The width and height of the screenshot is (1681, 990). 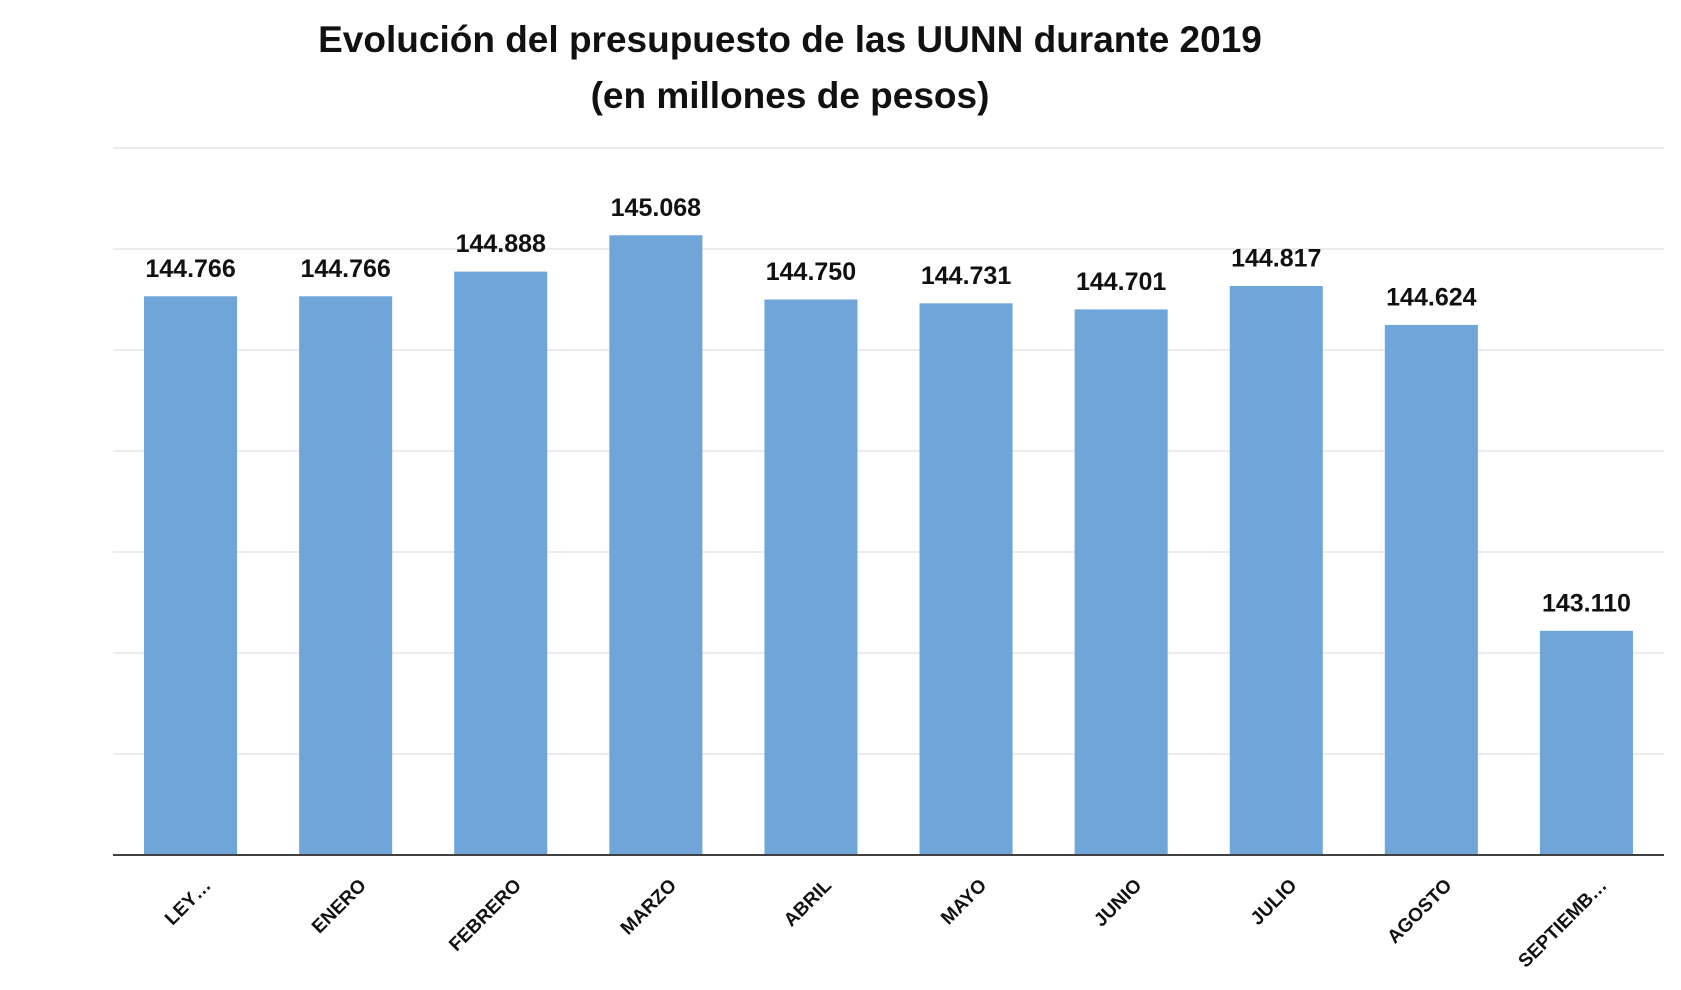 I want to click on data-label: 144.731, so click(x=966, y=276).